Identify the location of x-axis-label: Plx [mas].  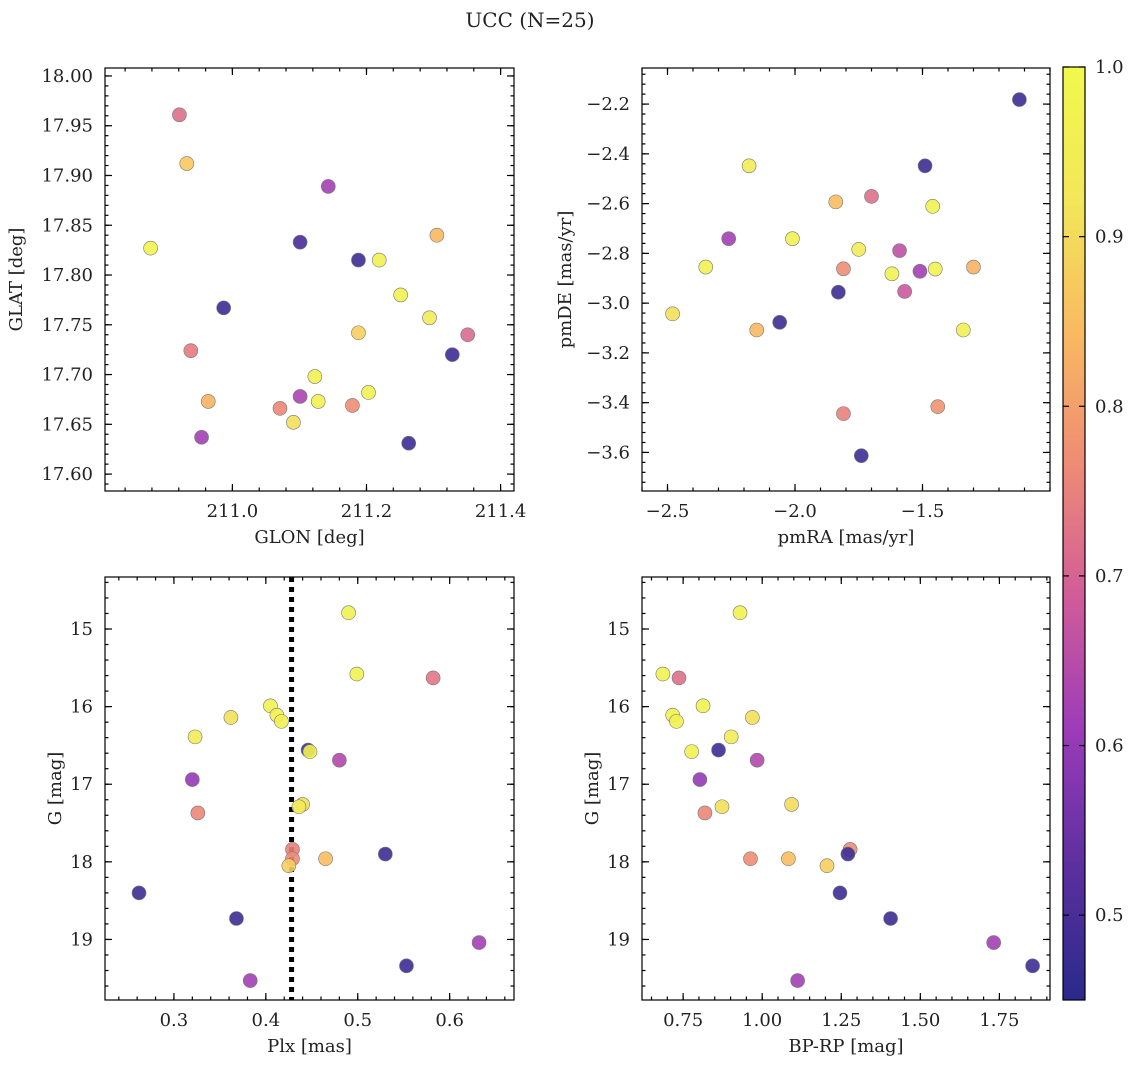
(309, 1046).